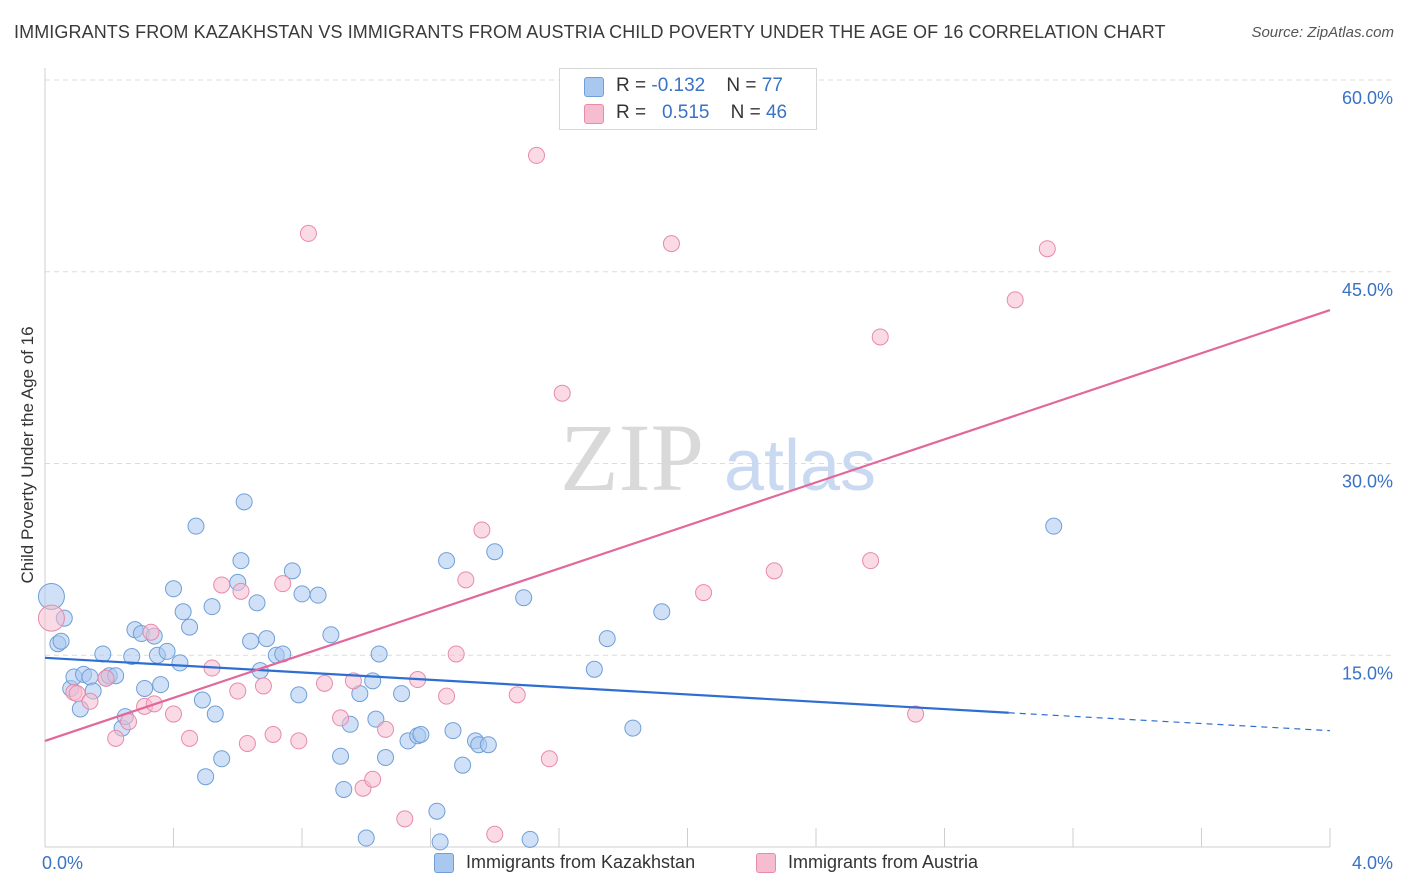 The image size is (1406, 892). What do you see at coordinates (883, 862) in the screenshot?
I see `legend-label-austria: Immigrants from Austria` at bounding box center [883, 862].